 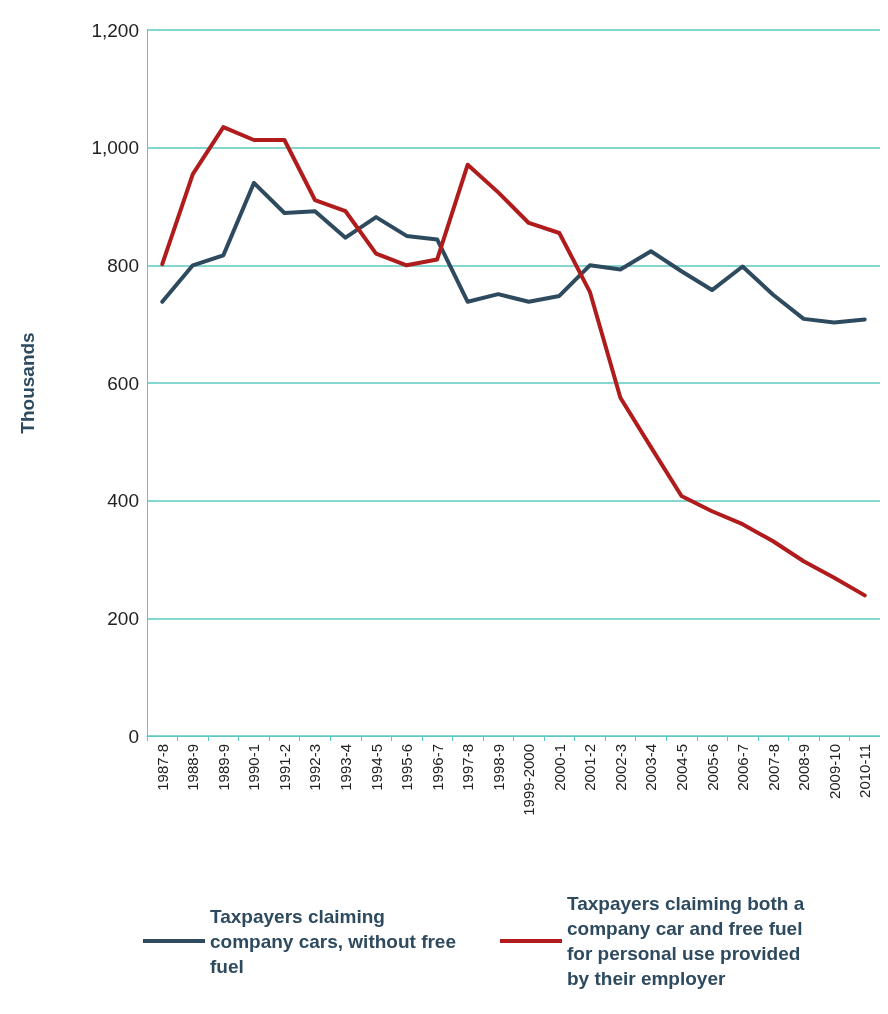 I want to click on y-tick-label: 400, so click(x=123, y=501).